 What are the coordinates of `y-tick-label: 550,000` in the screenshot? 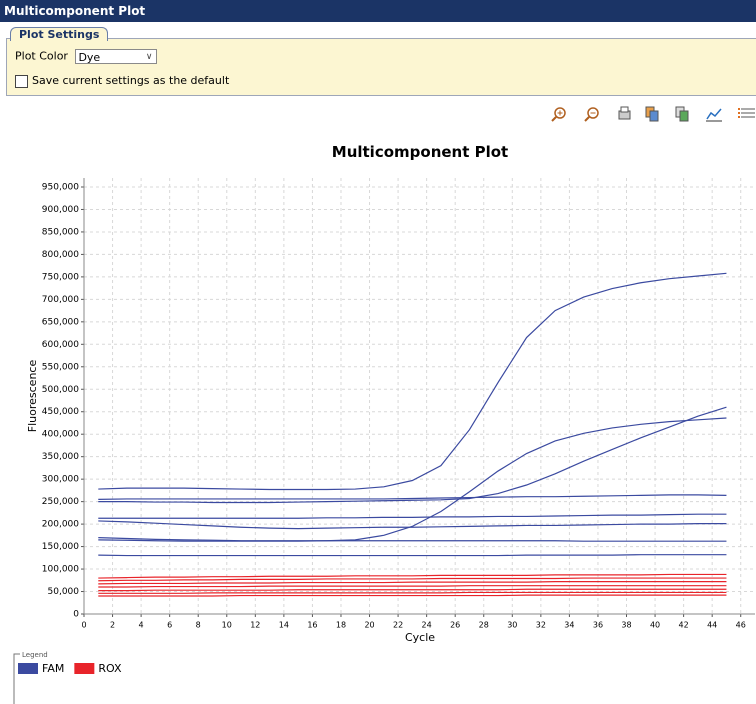 It's located at (60, 367).